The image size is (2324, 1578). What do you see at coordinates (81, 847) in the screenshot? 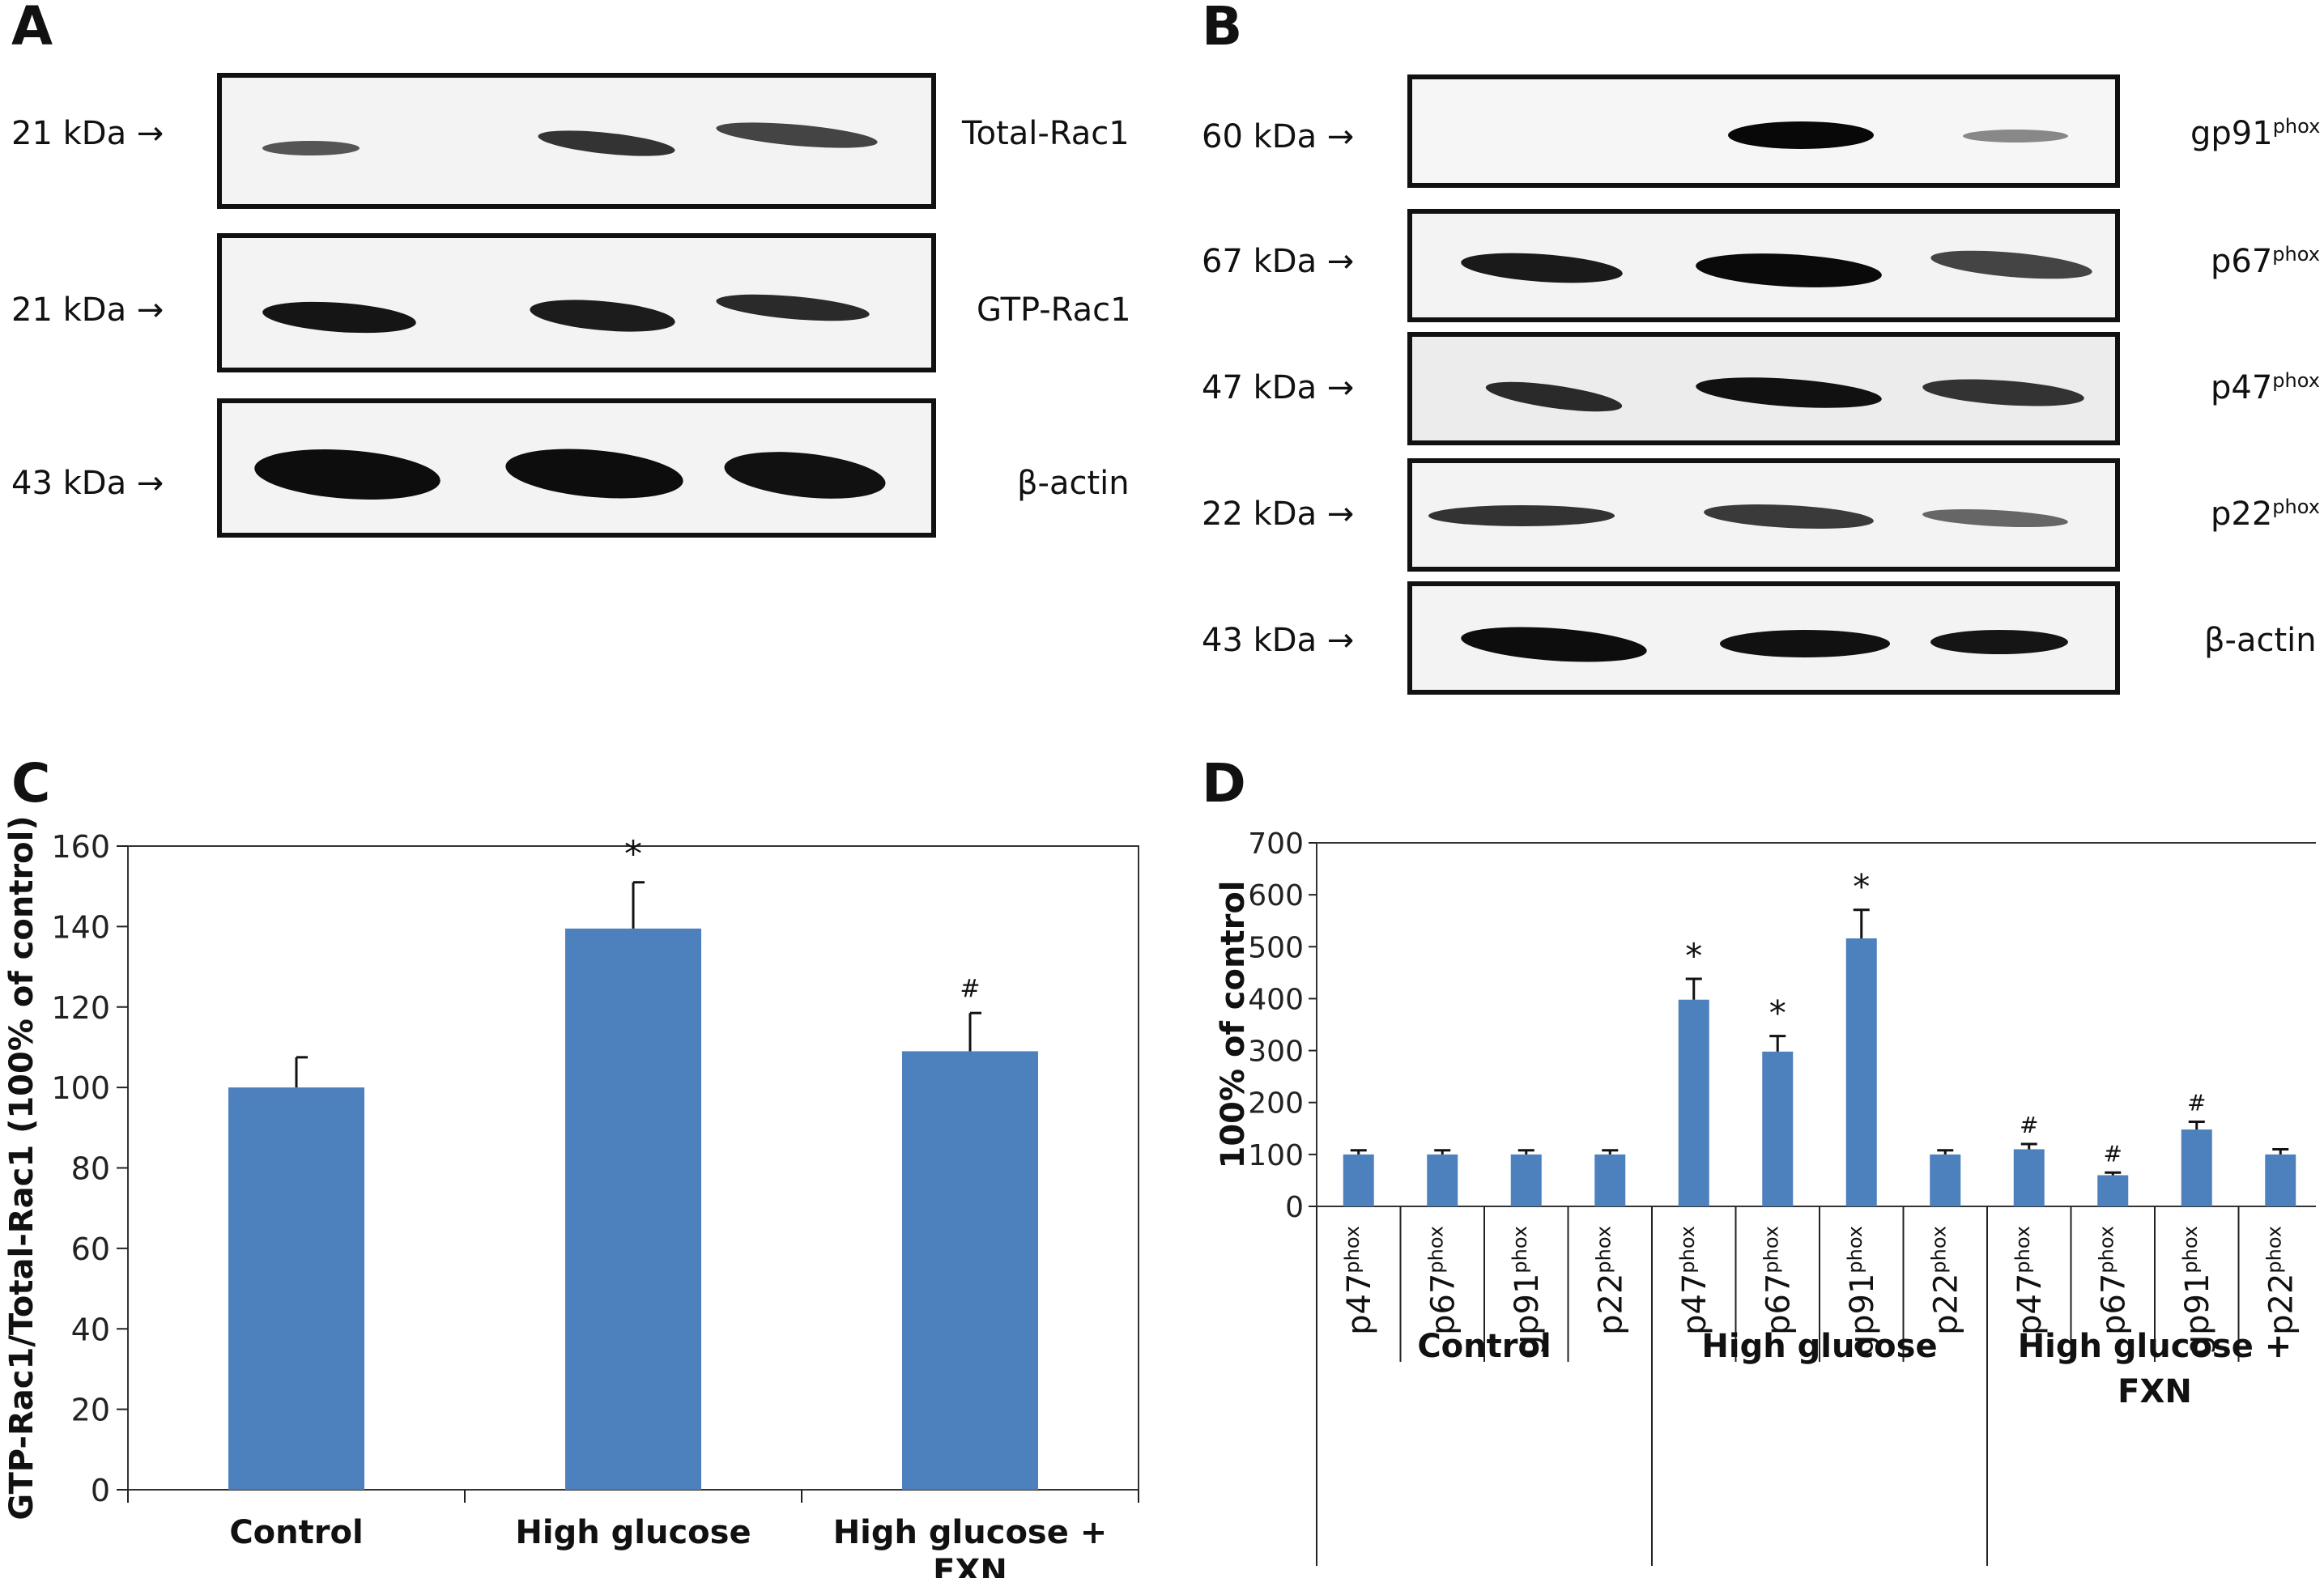
I see `y-tick-label: 160` at bounding box center [81, 847].